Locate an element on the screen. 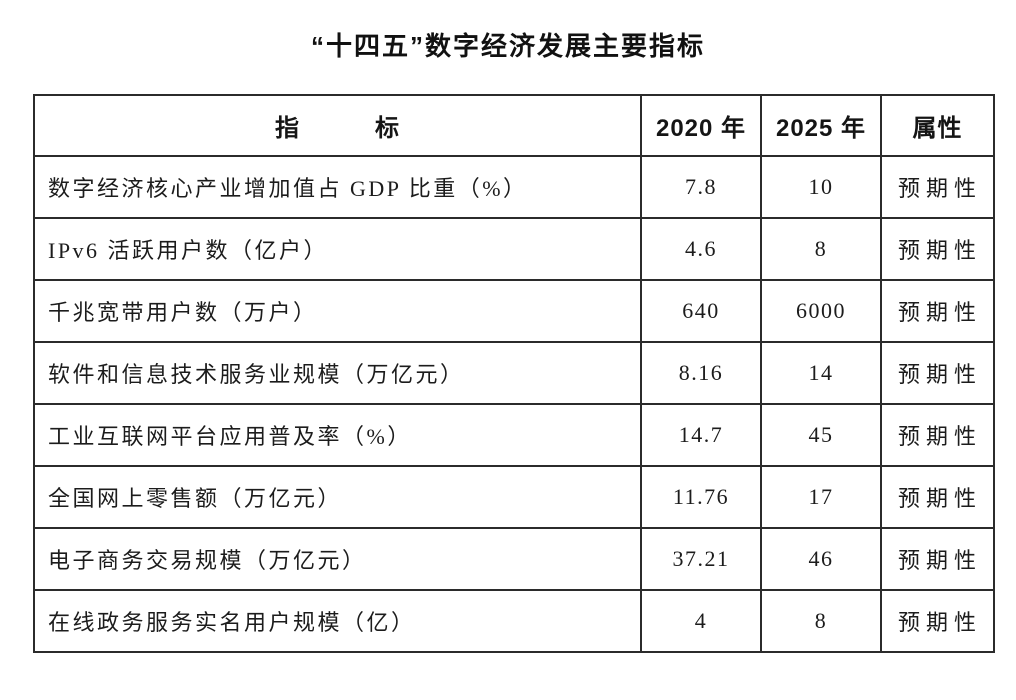 This screenshot has width=1016, height=700. indicator-cell: 全国网上零售额（万亿元） is located at coordinates (337, 497).